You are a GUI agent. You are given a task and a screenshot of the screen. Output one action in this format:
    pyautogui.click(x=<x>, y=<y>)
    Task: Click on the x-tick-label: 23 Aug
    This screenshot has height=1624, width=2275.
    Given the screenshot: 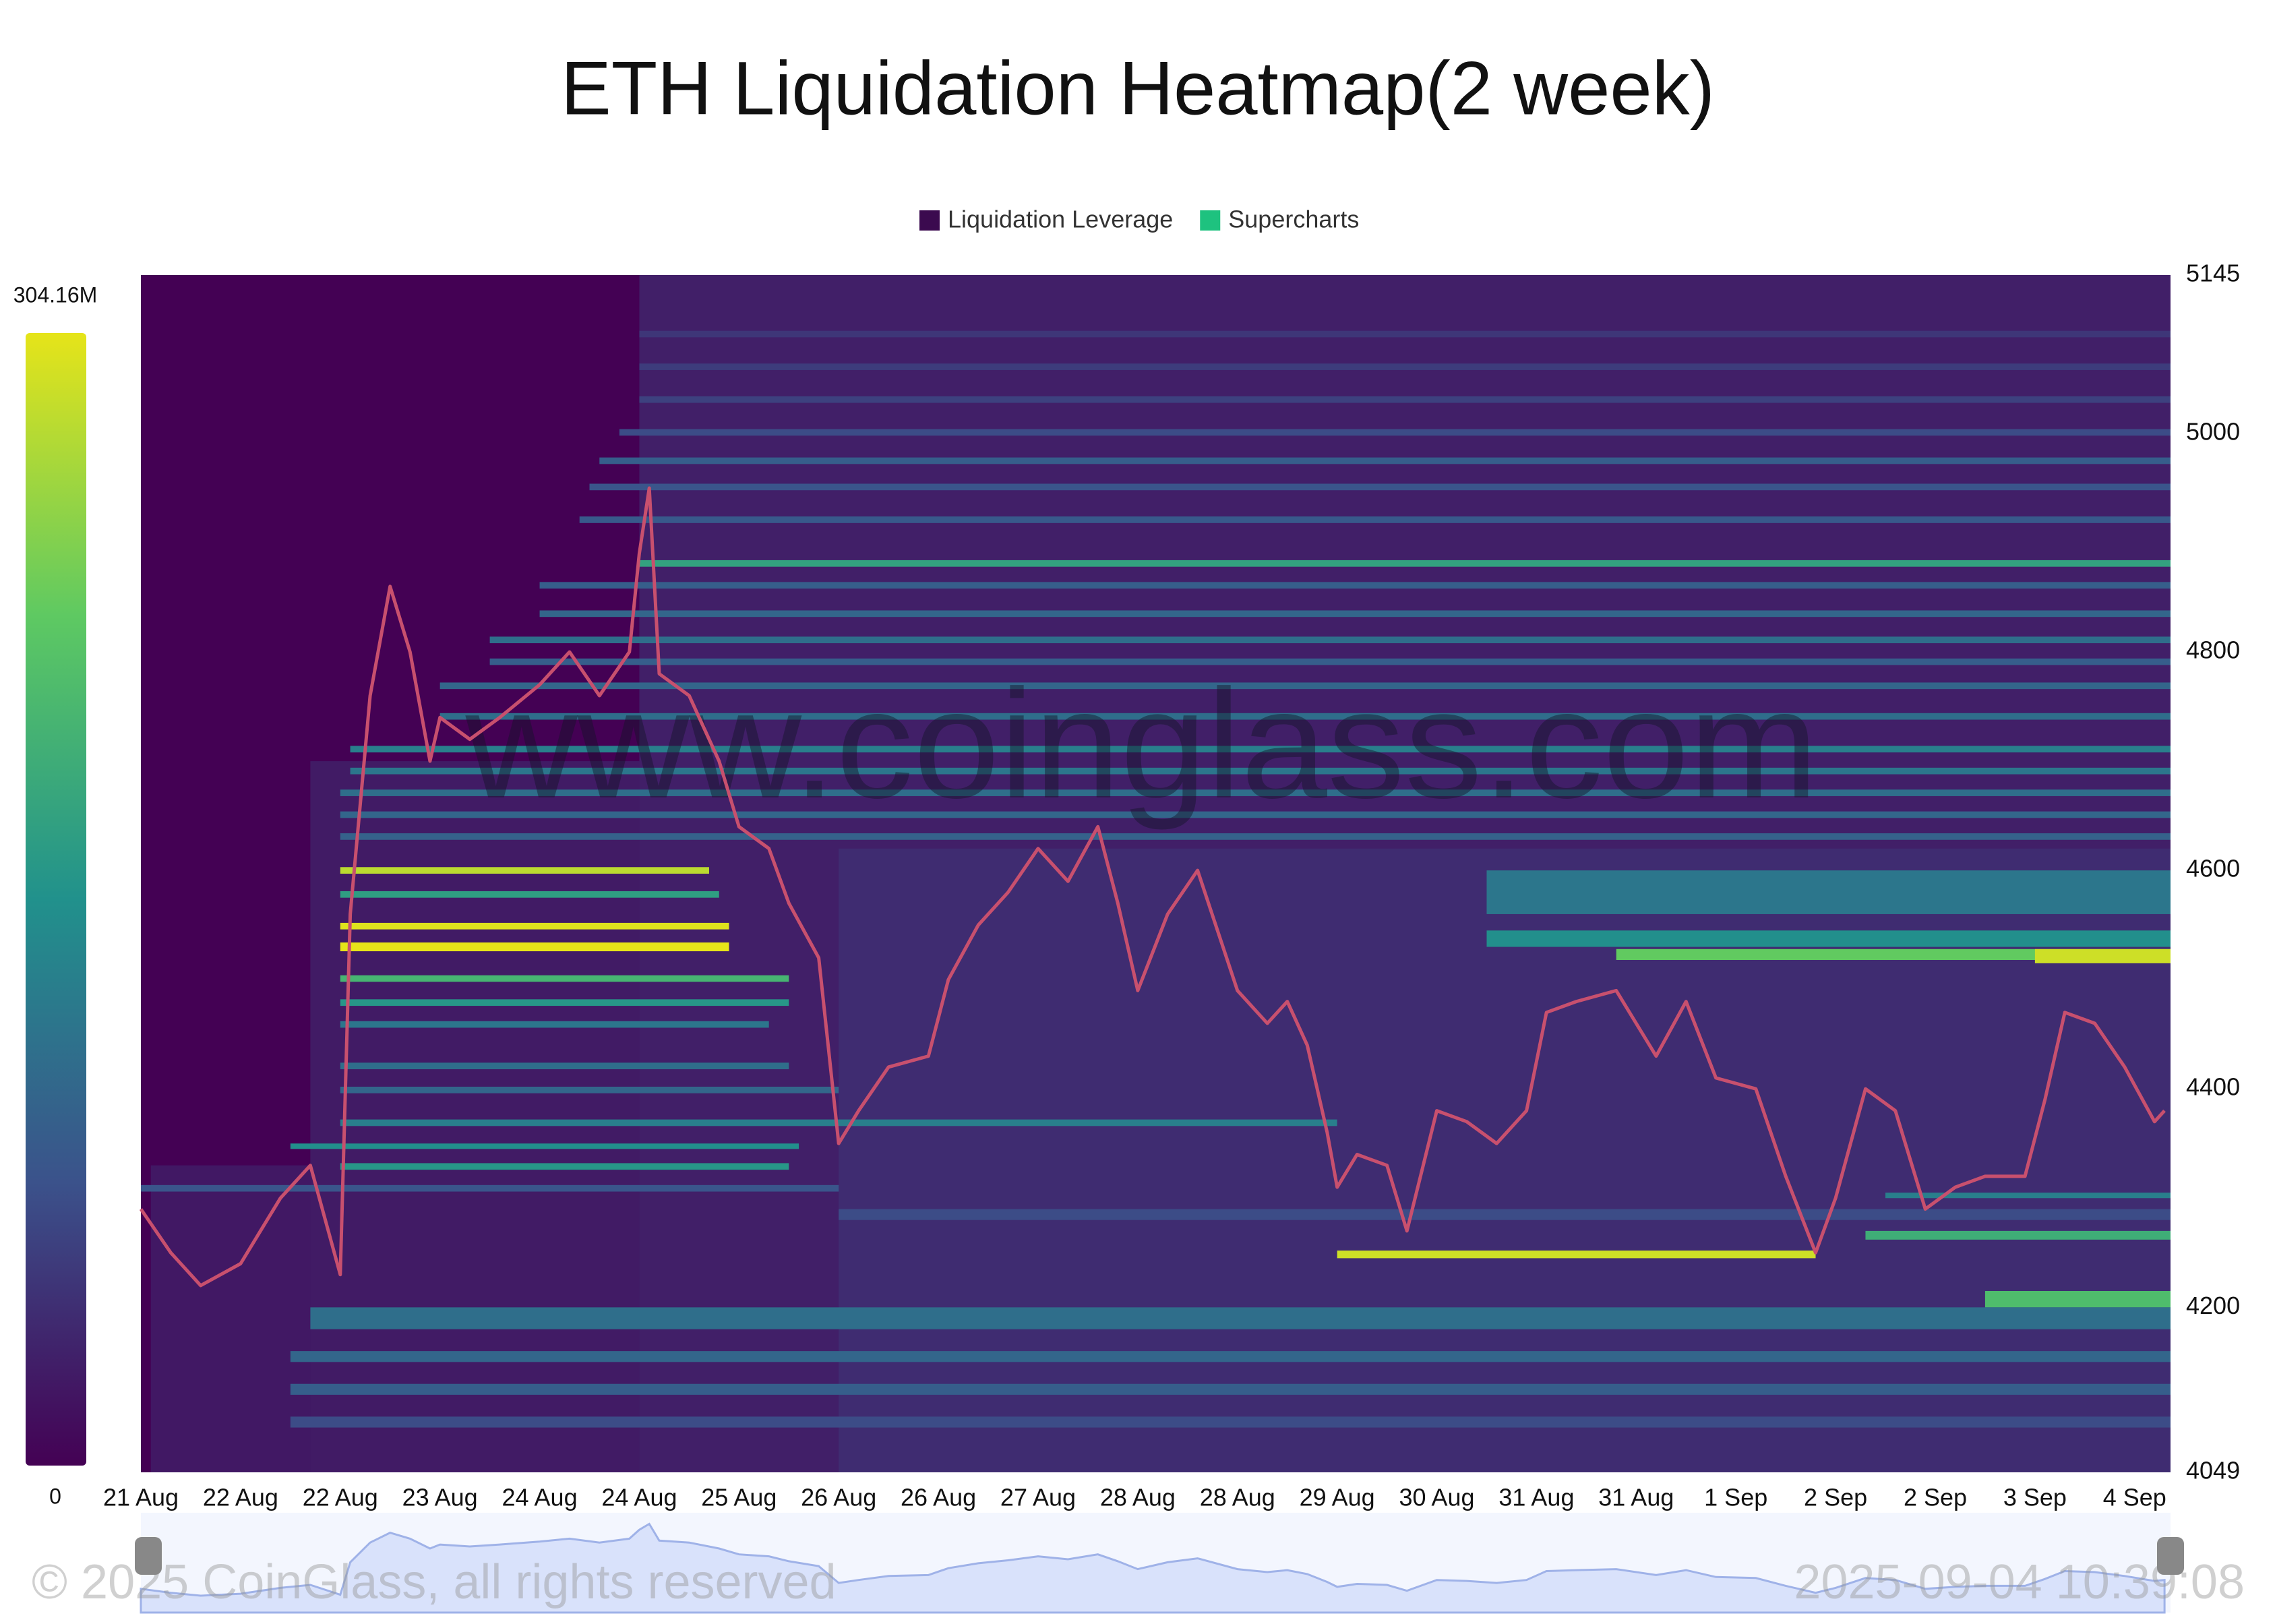 What is the action you would take?
    pyautogui.click(x=440, y=1497)
    